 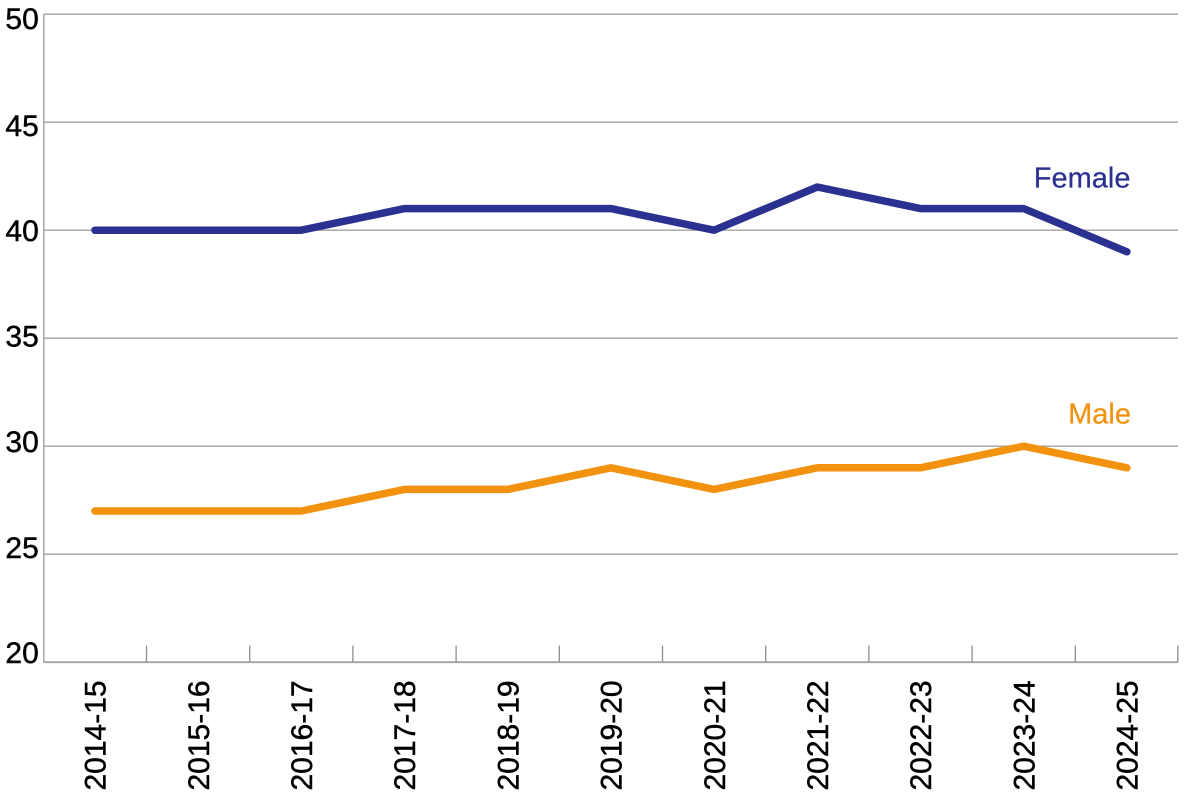 What do you see at coordinates (405, 735) in the screenshot?
I see `svg-text: 2017-18` at bounding box center [405, 735].